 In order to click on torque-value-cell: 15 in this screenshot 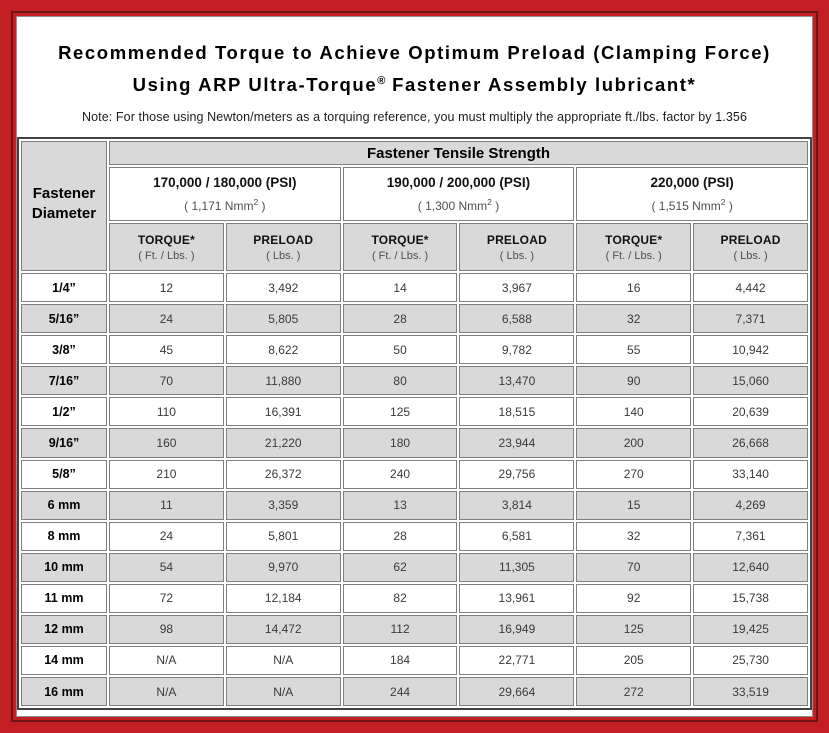, I will do `click(634, 505)`.